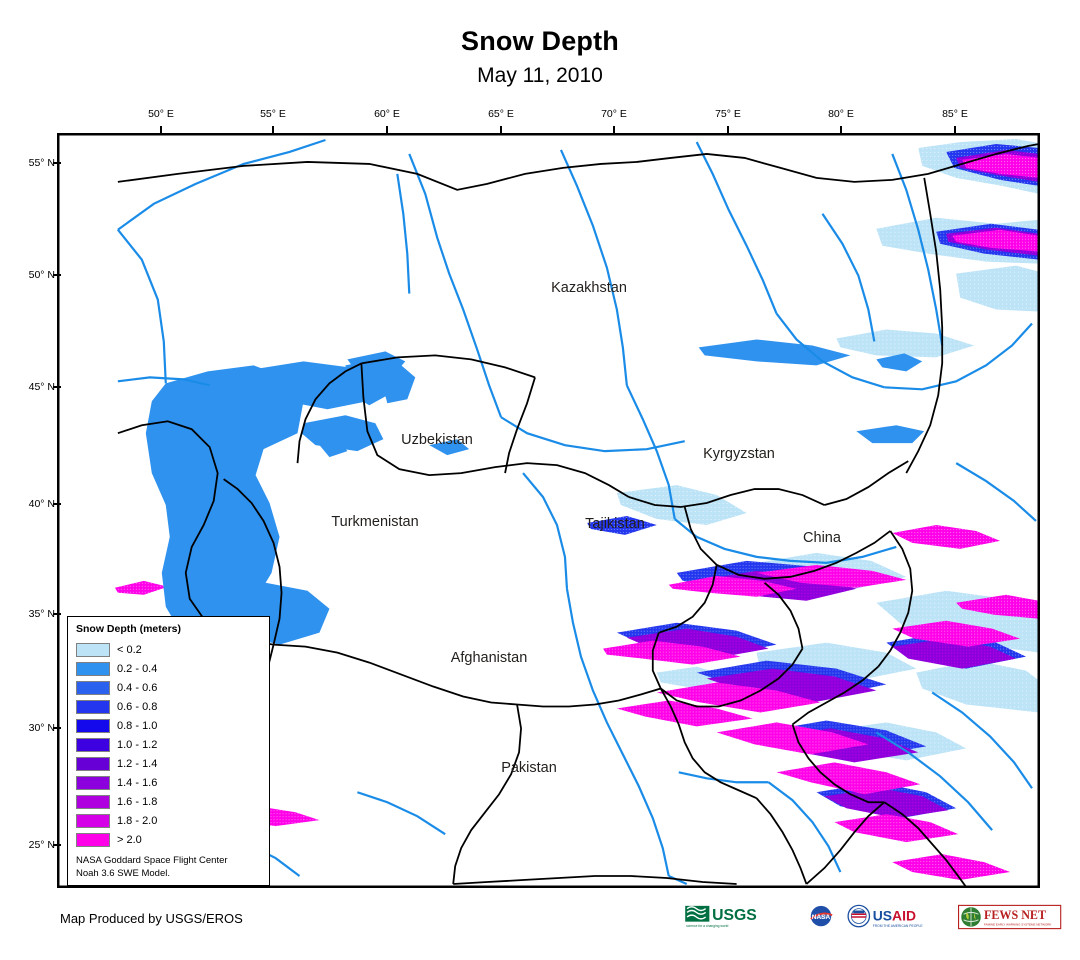  What do you see at coordinates (41, 163) in the screenshot?
I see `lat-label-55n: 55° N` at bounding box center [41, 163].